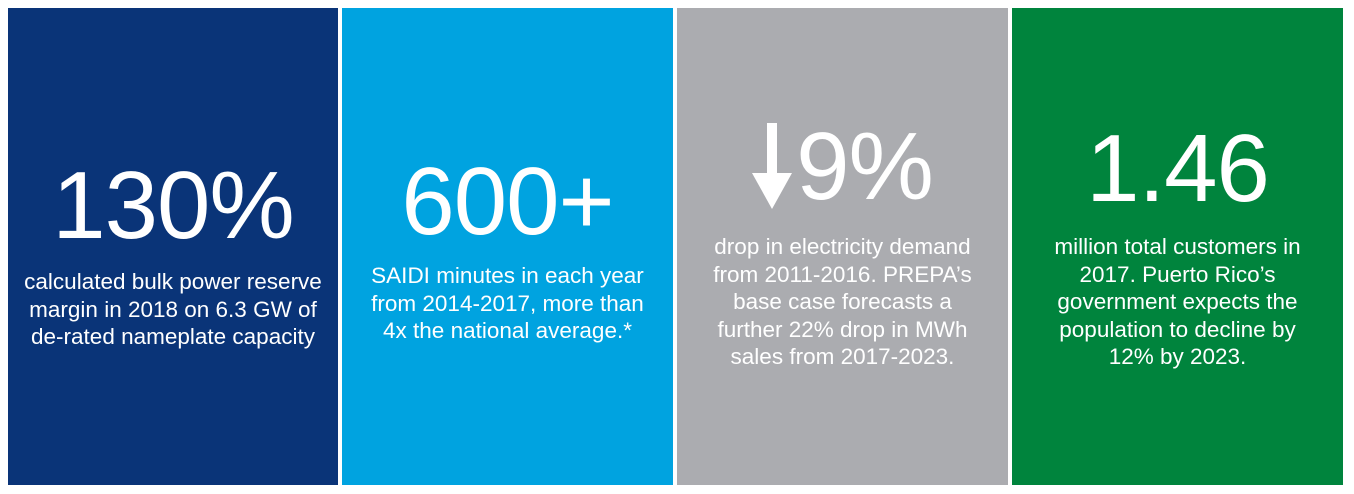 The height and width of the screenshot is (494, 1354). What do you see at coordinates (842, 329) in the screenshot?
I see `description-line: further 22% drop in MWh` at bounding box center [842, 329].